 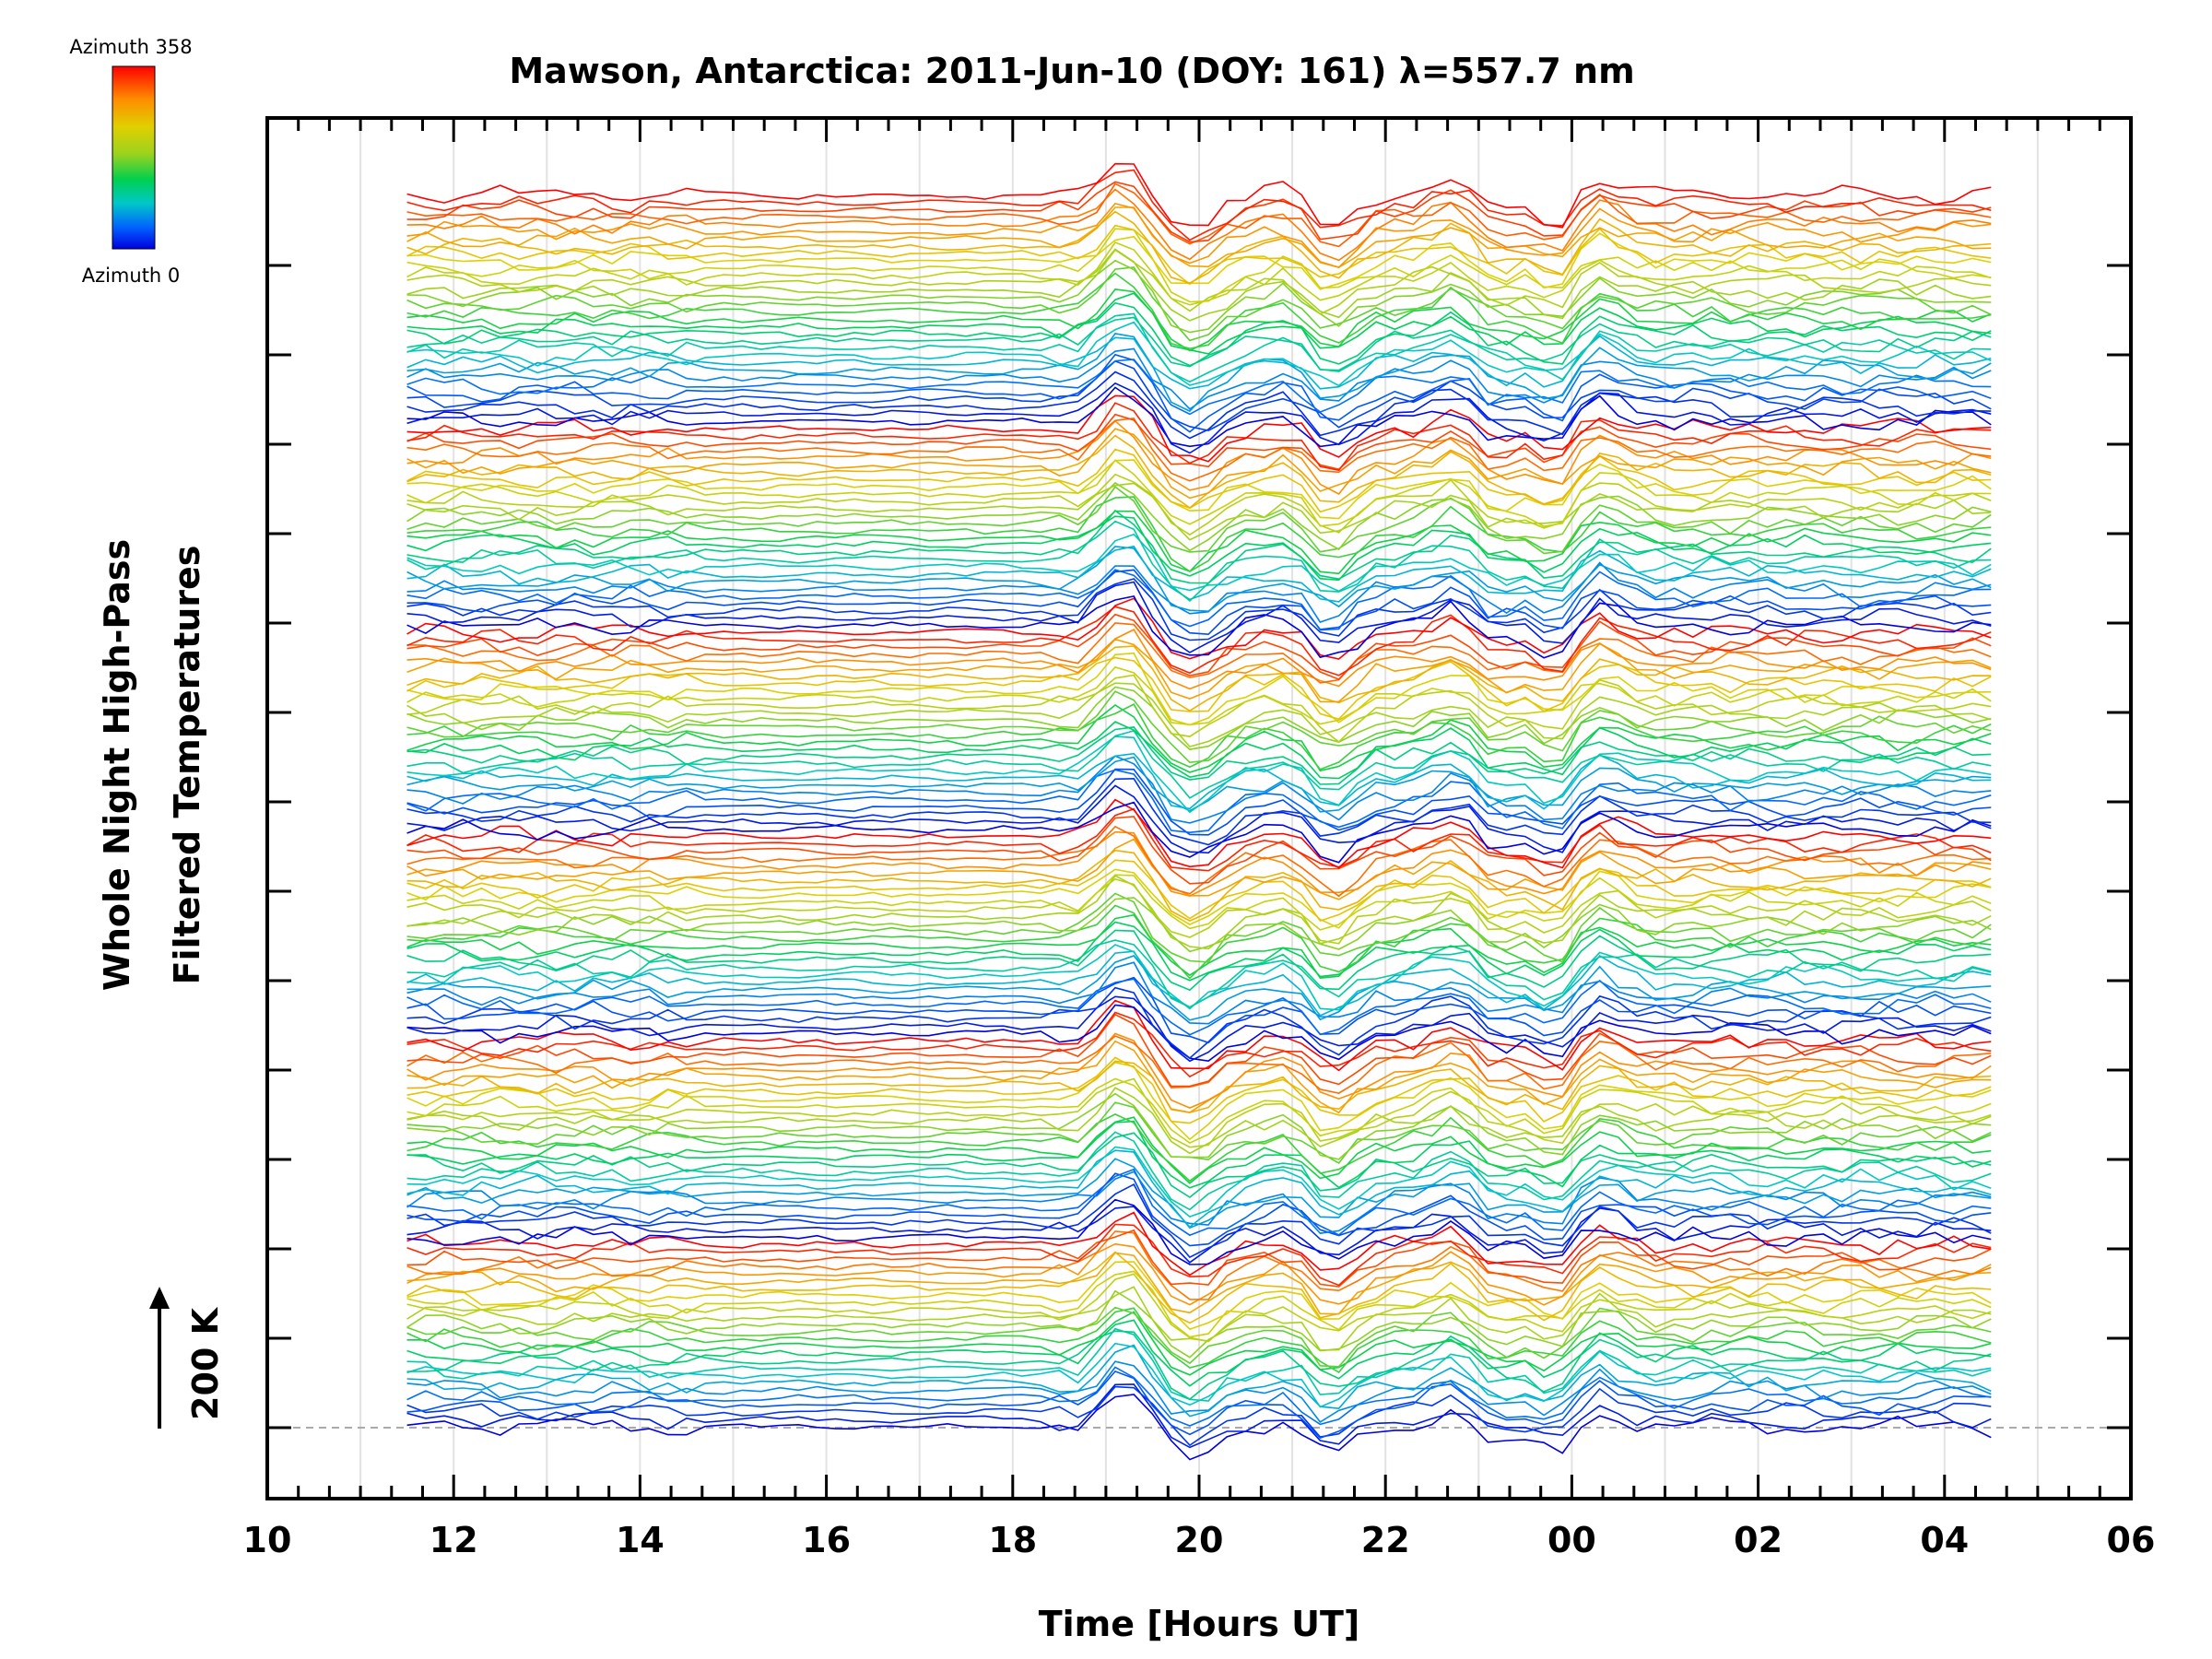 I want to click on x-tick-label: 00, so click(x=1571, y=1540).